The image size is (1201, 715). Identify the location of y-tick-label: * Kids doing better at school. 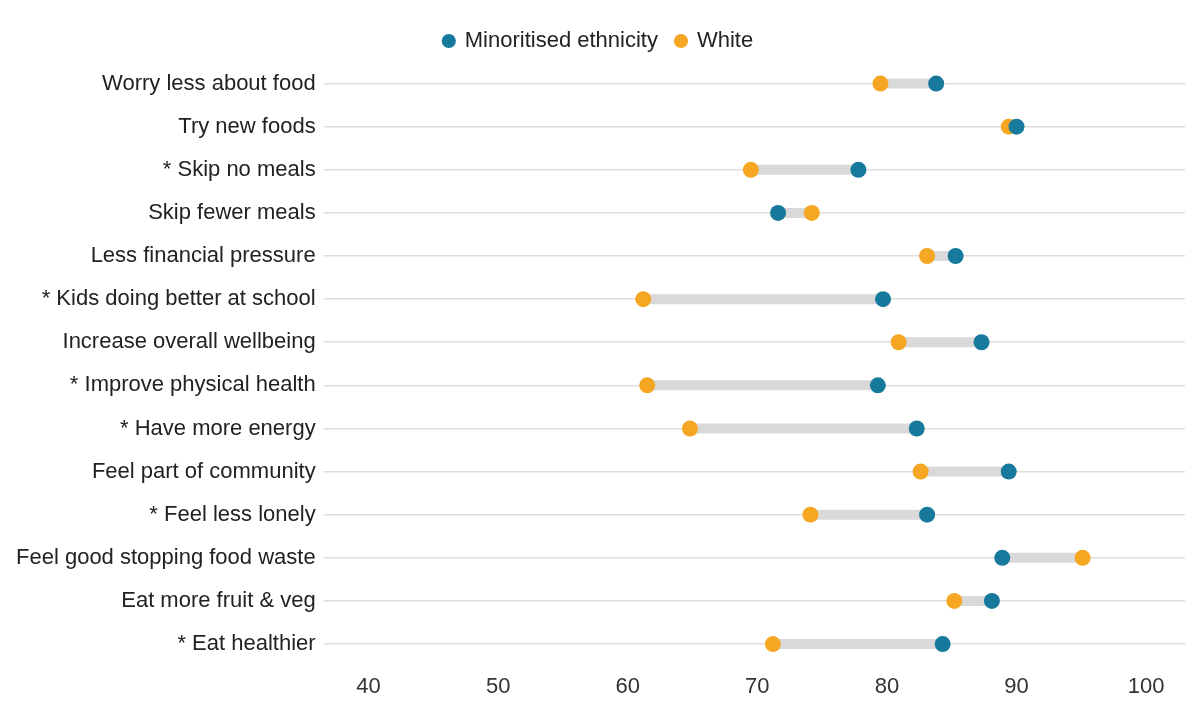
(178, 298).